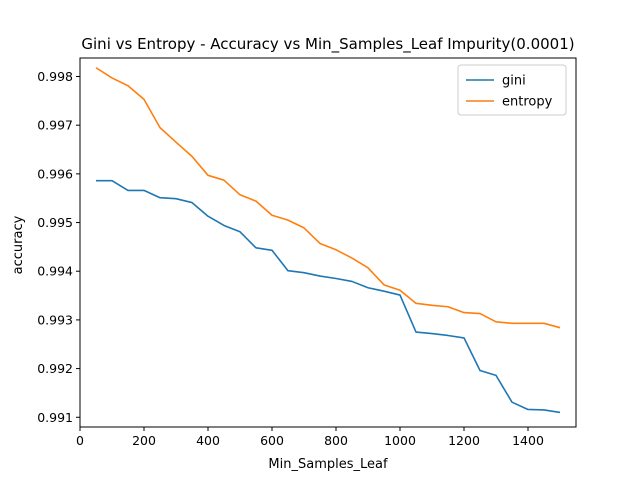 The width and height of the screenshot is (640, 480). Describe the element at coordinates (55, 271) in the screenshot. I see `y-tick-label: 0.994` at that location.